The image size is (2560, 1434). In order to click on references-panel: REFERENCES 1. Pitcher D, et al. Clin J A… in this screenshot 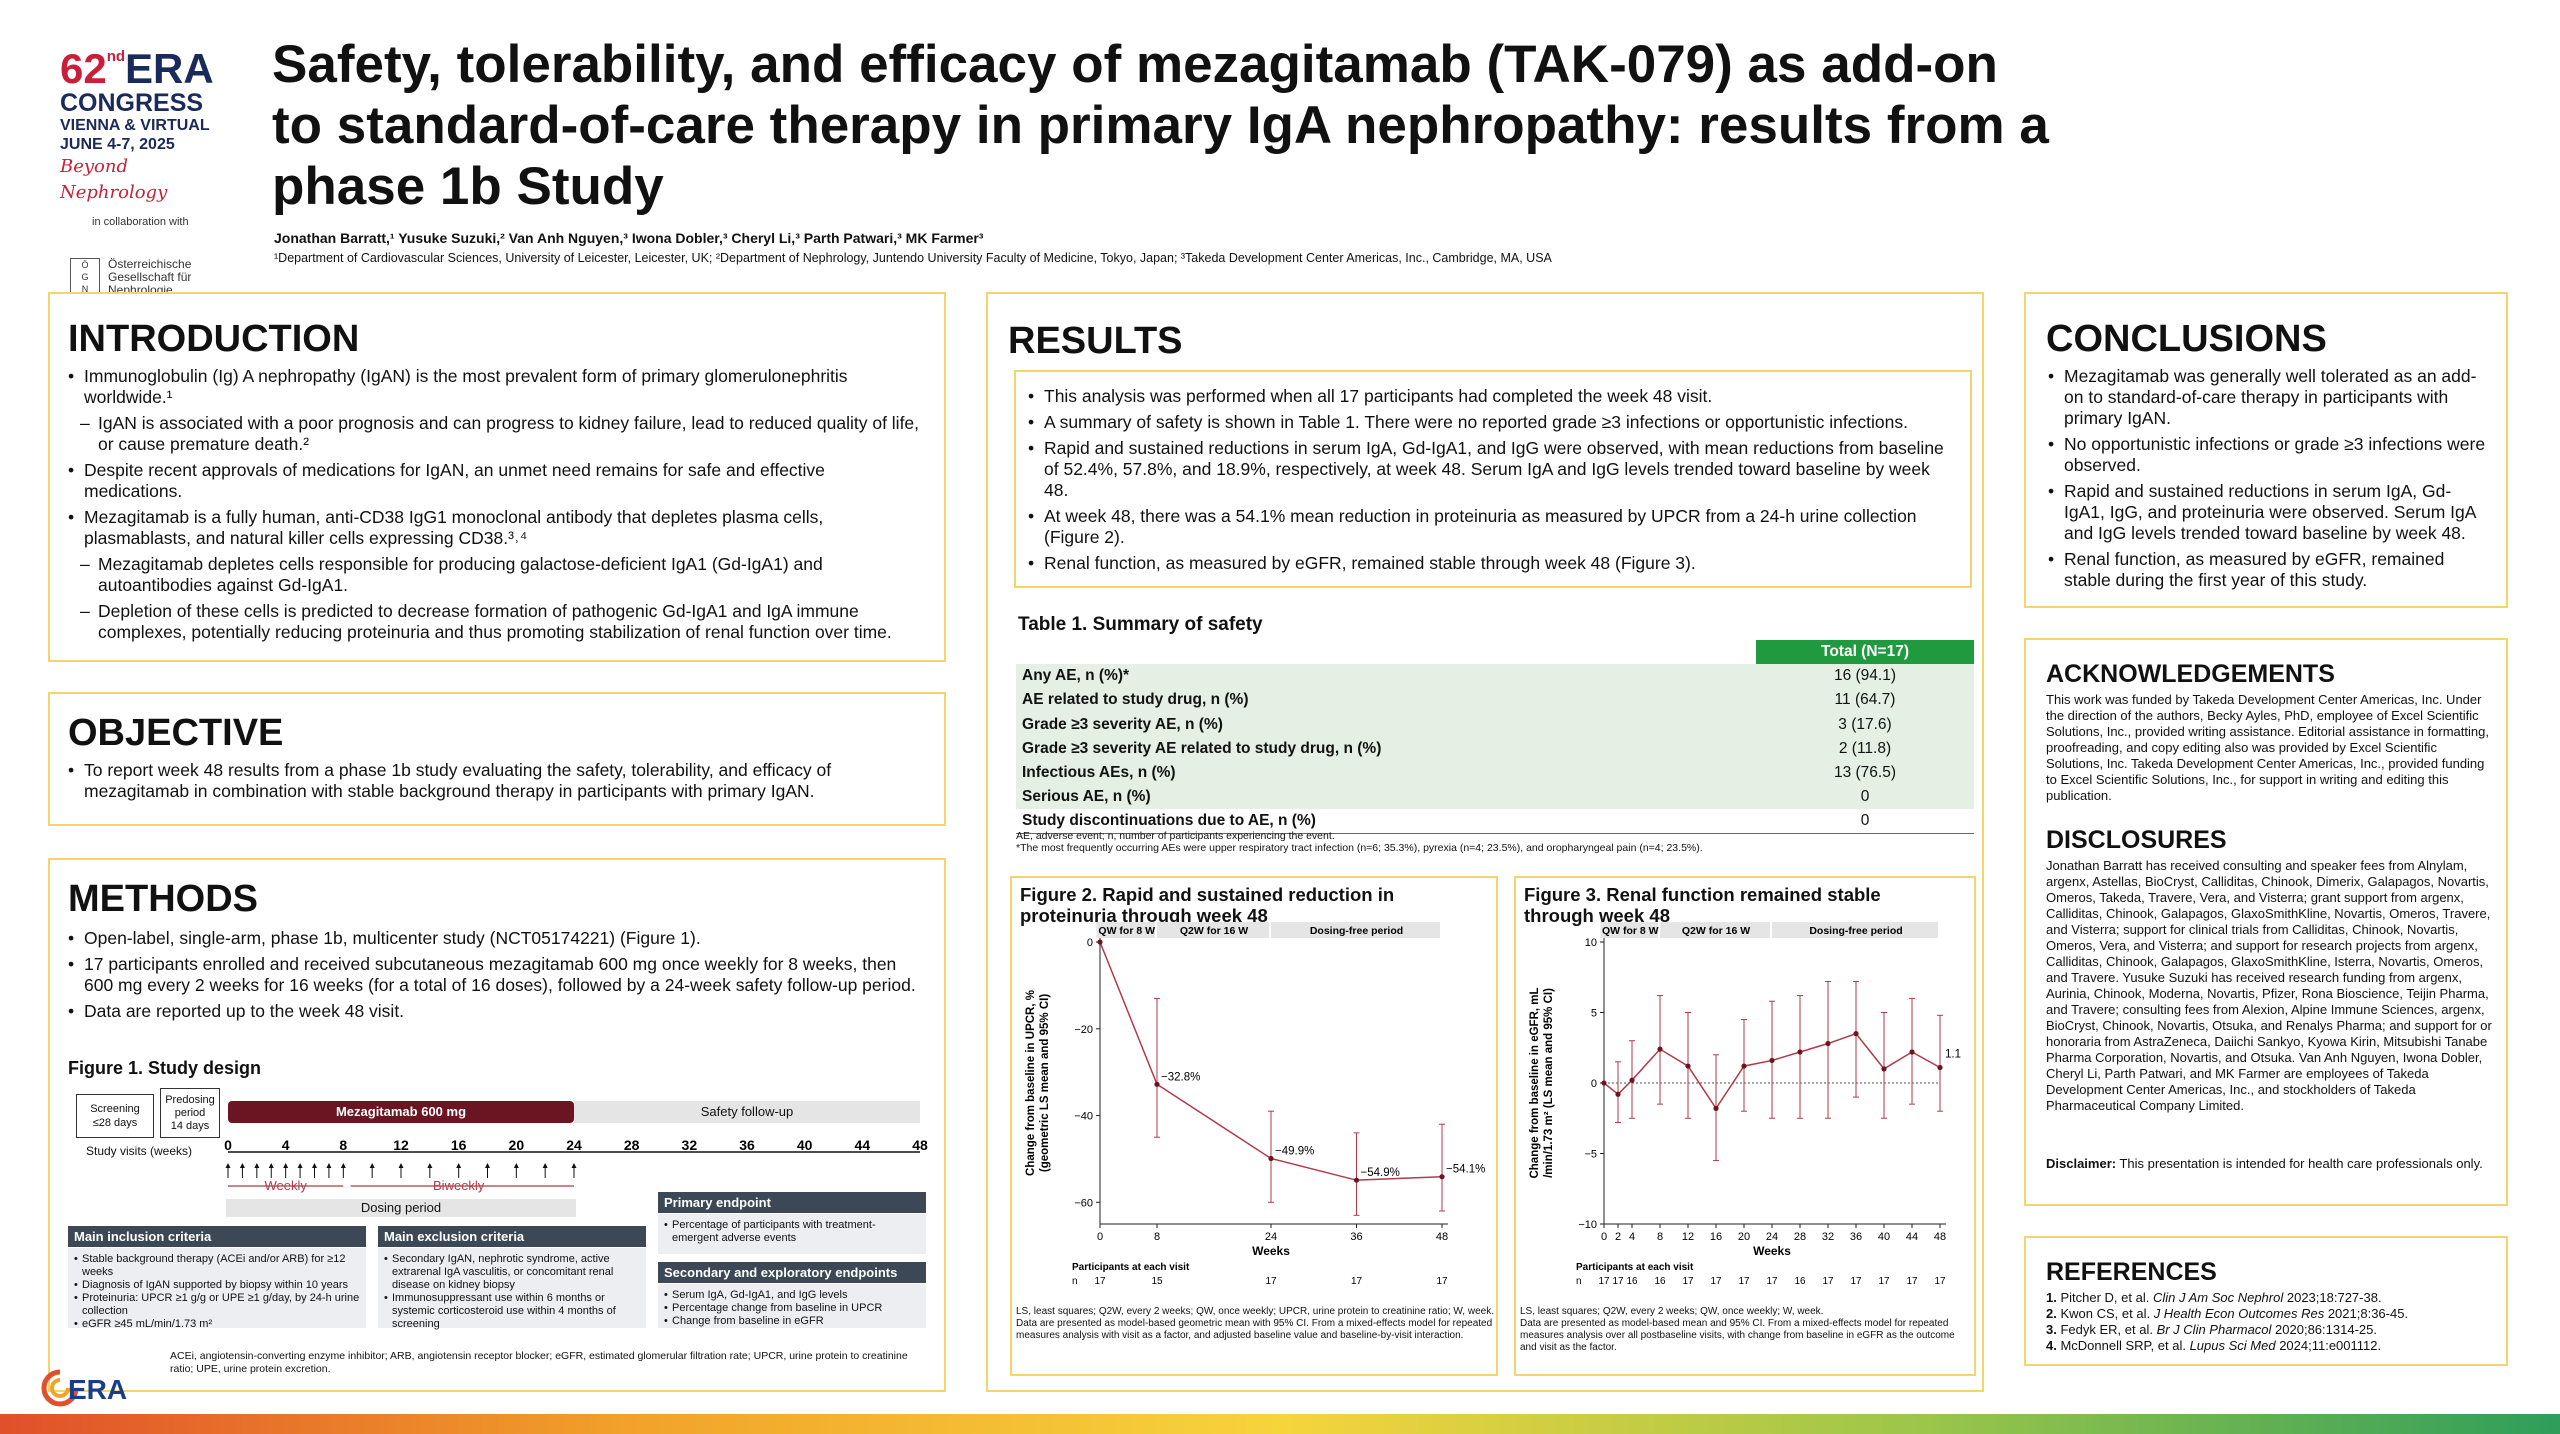, I will do `click(2266, 1301)`.